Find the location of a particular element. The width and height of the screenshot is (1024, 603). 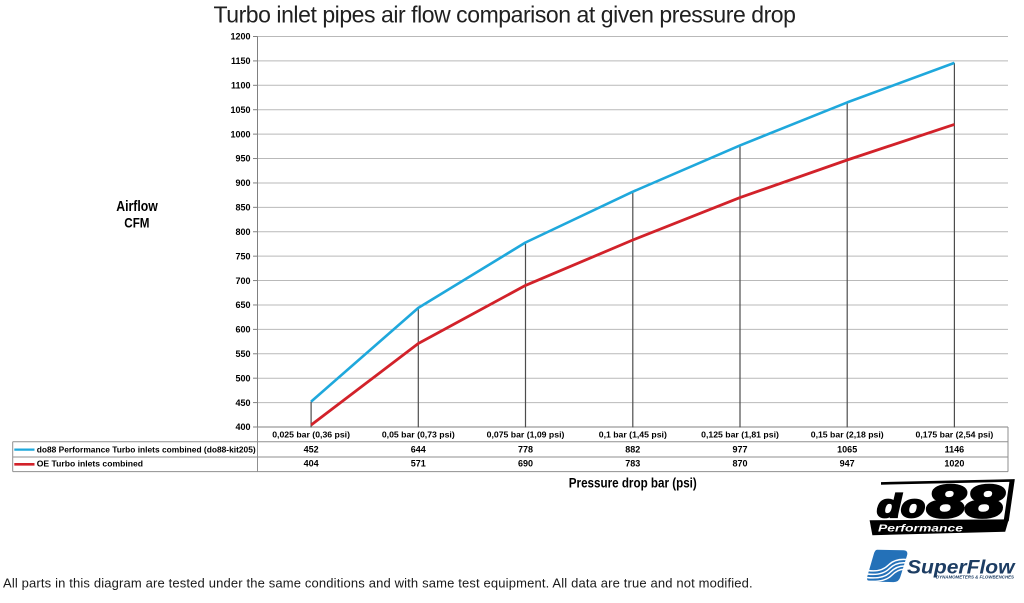

svg-text: OE Turbo inlets combined is located at coordinates (90, 464).